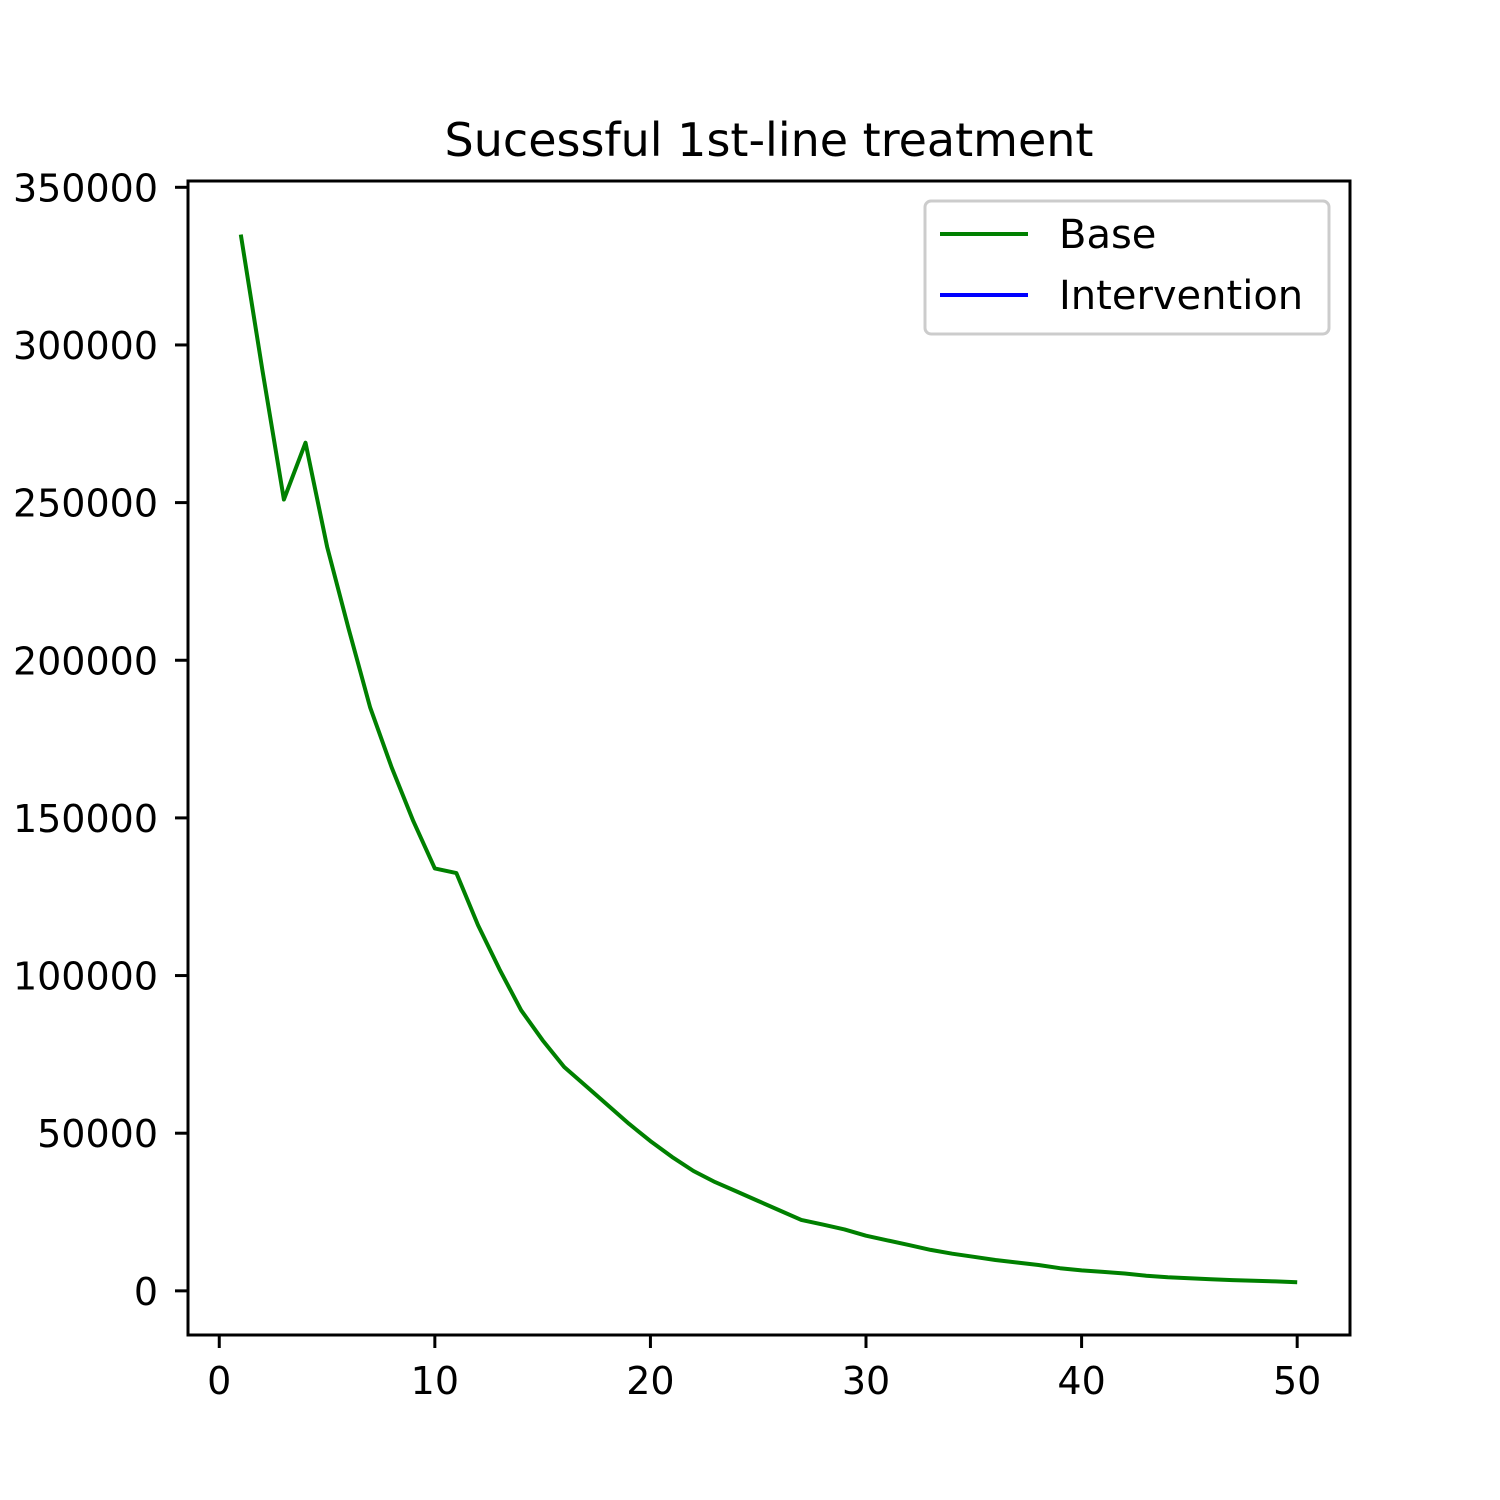 The height and width of the screenshot is (1500, 1500). What do you see at coordinates (85, 346) in the screenshot?
I see `y-tick-label: 300000` at bounding box center [85, 346].